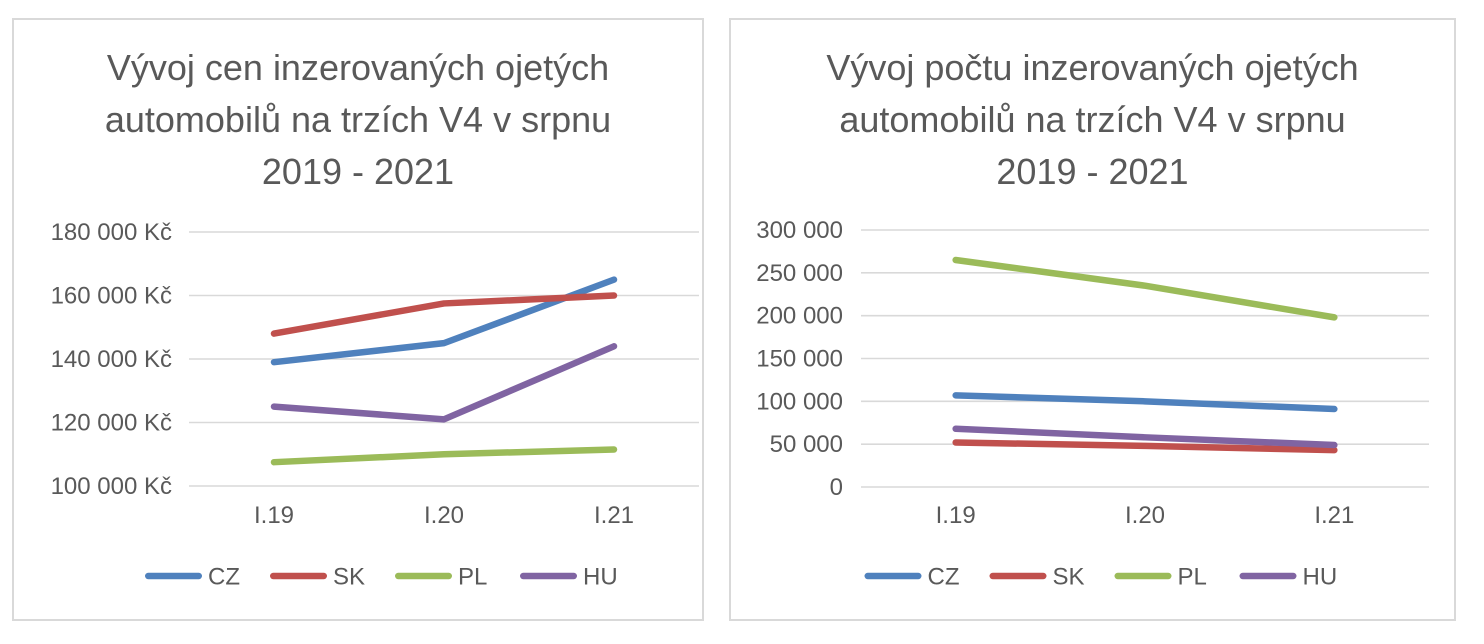  I want to click on y-axis-label: 300 000, so click(799, 230).